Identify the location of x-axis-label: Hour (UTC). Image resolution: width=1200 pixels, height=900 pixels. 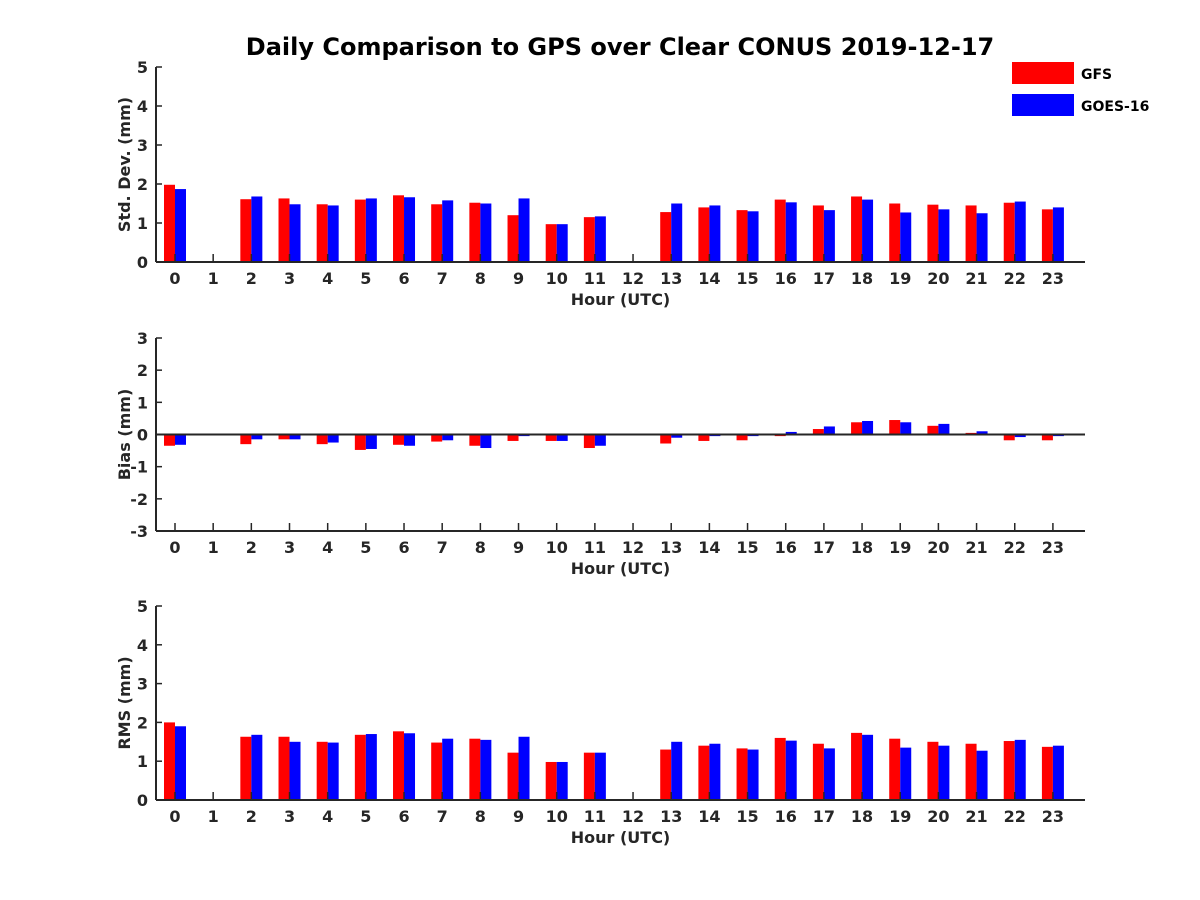
(621, 299).